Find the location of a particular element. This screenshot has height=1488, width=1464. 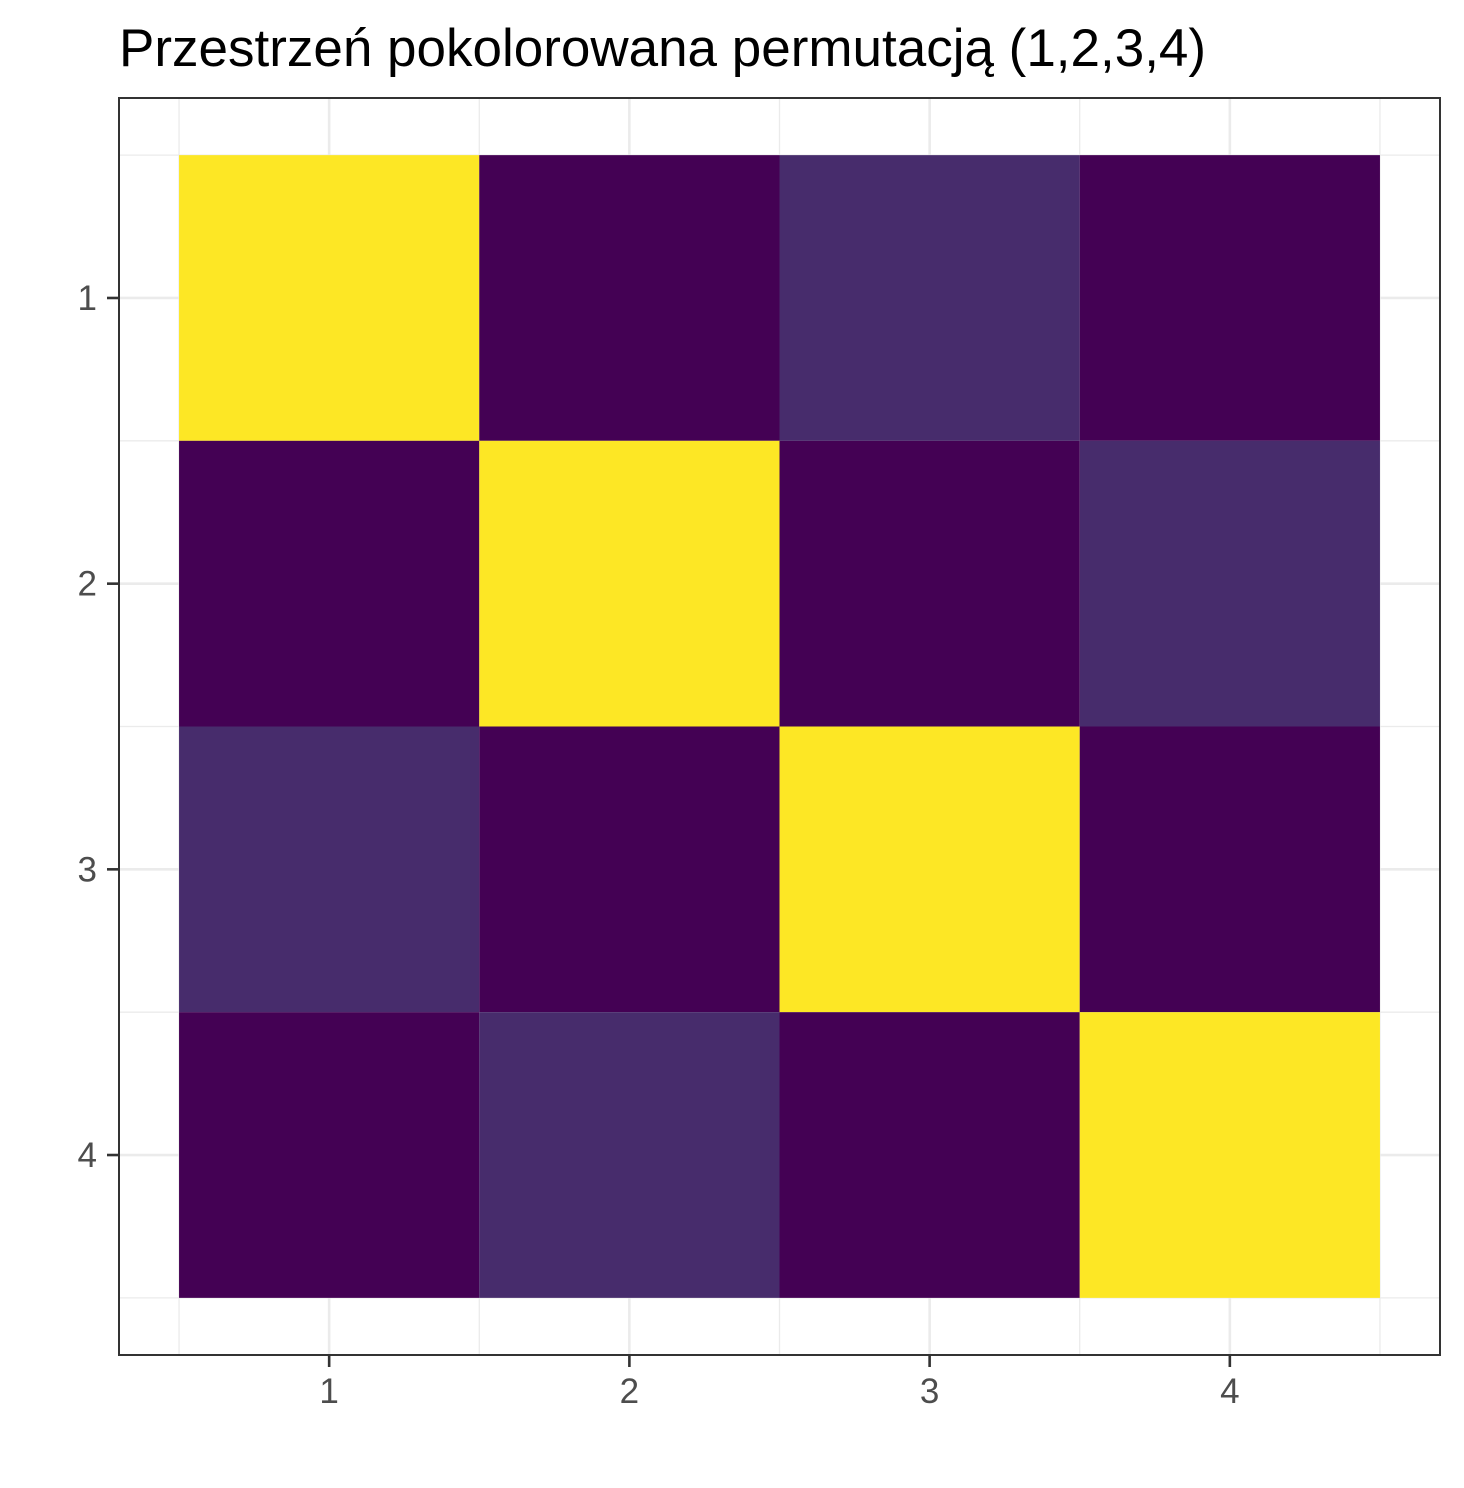

y-tick-label: 3 is located at coordinates (87, 869).